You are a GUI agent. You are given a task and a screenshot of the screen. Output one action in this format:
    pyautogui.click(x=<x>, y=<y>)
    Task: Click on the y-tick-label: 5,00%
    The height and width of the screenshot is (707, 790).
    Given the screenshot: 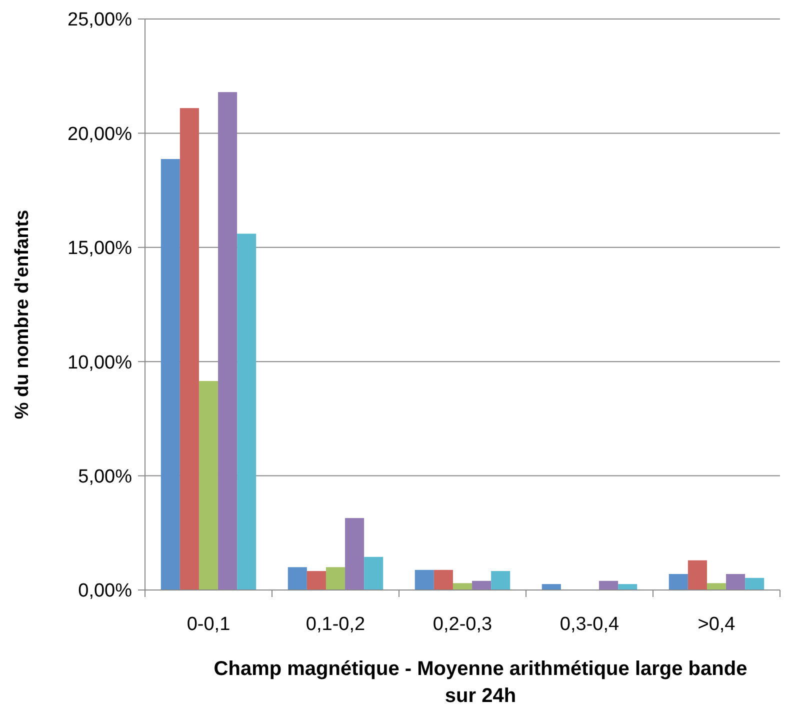 What is the action you would take?
    pyautogui.click(x=105, y=477)
    